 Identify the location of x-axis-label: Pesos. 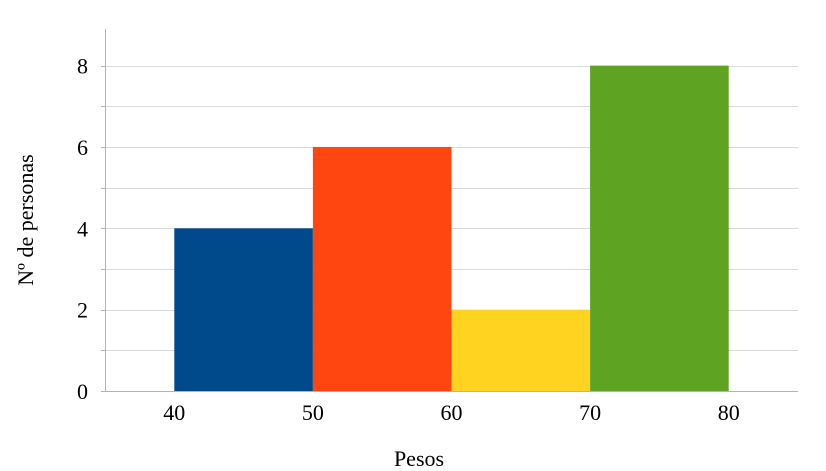
(419, 458).